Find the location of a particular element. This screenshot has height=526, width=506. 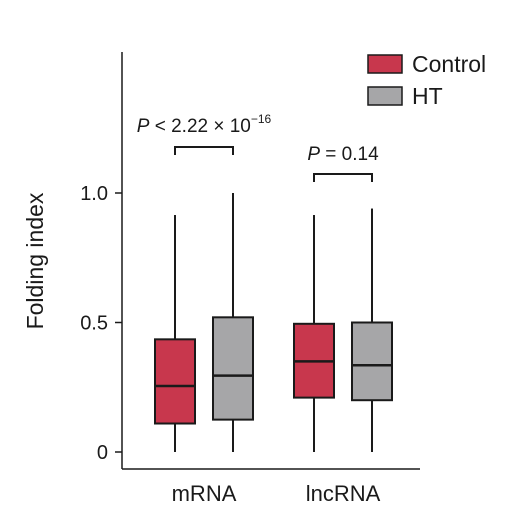

p-value-label: P = 0.14 is located at coordinates (343, 154).